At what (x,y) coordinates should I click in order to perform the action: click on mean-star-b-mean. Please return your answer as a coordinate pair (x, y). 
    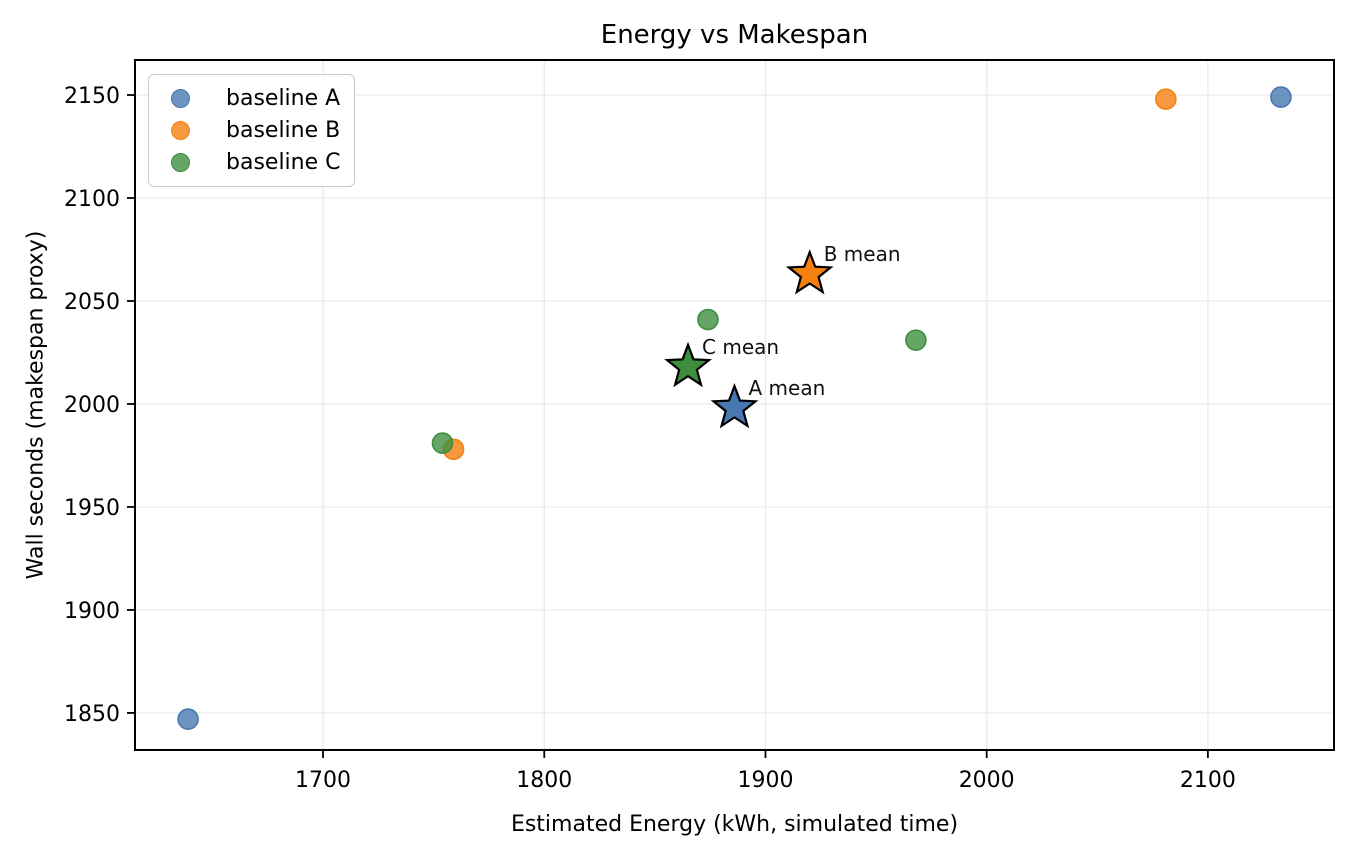
    Looking at the image, I should click on (809, 272).